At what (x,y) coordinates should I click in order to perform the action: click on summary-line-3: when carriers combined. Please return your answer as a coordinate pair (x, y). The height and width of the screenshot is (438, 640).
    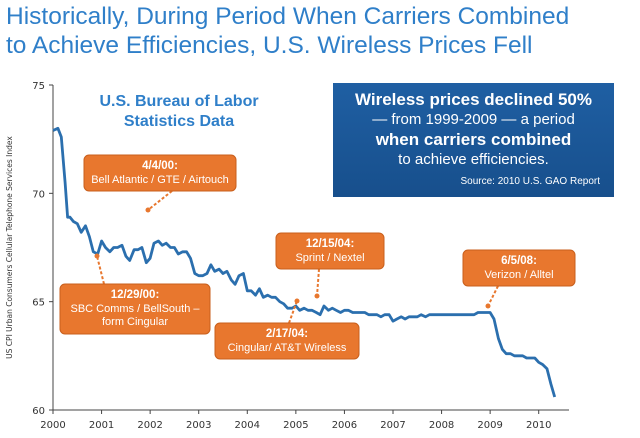
    Looking at the image, I should click on (473, 139).